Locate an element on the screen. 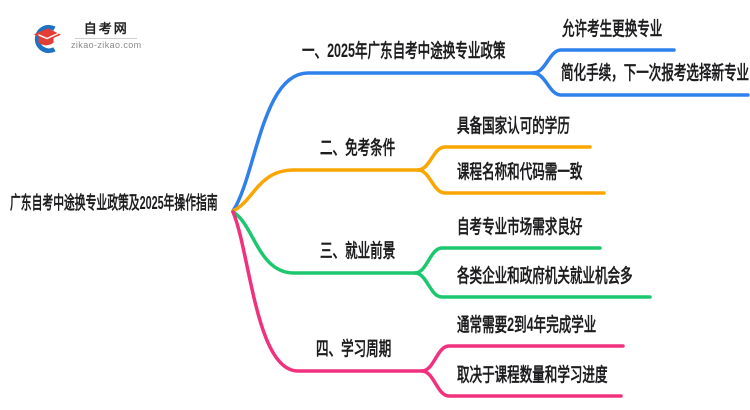  logo-text: 自考网 zikao-zikao.com is located at coordinates (106, 36).